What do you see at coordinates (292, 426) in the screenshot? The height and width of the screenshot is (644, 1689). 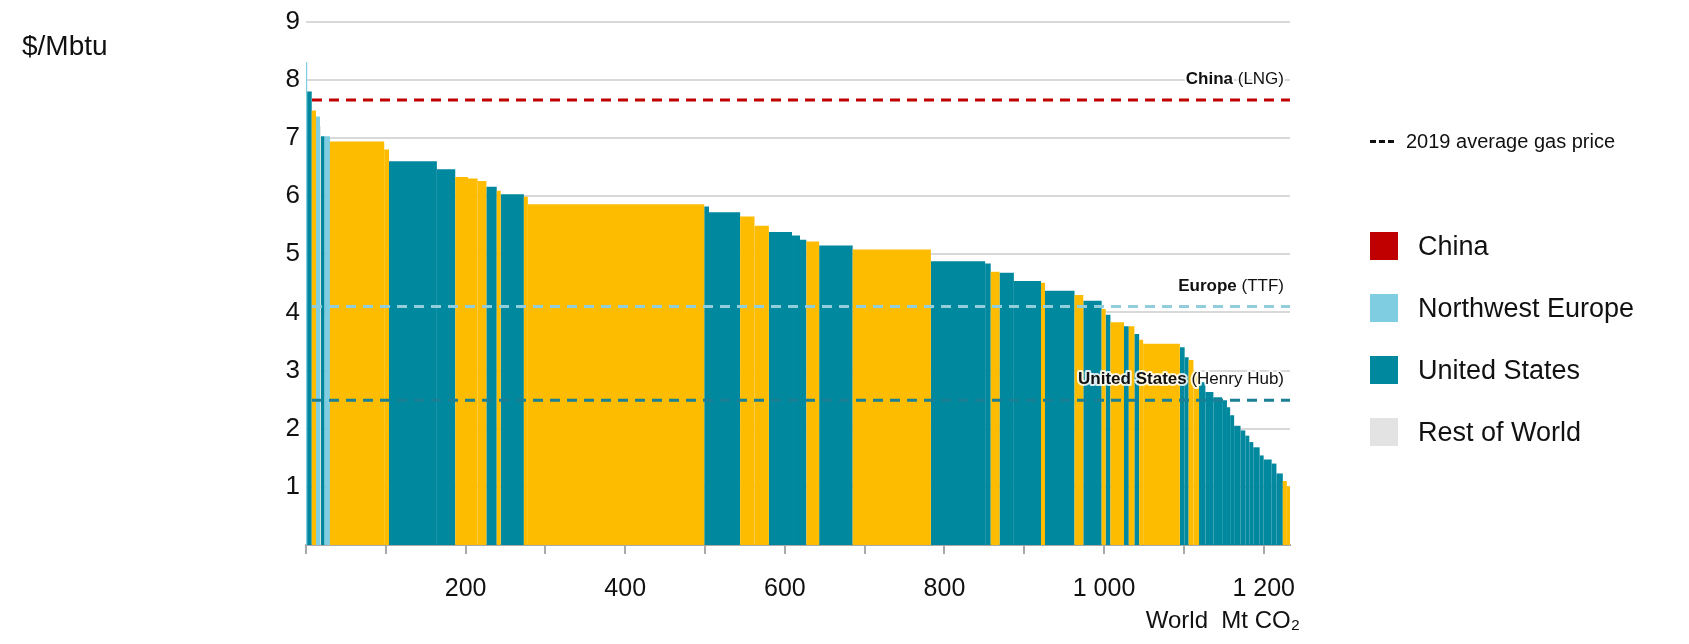 I see `y-tick-label: 2` at bounding box center [292, 426].